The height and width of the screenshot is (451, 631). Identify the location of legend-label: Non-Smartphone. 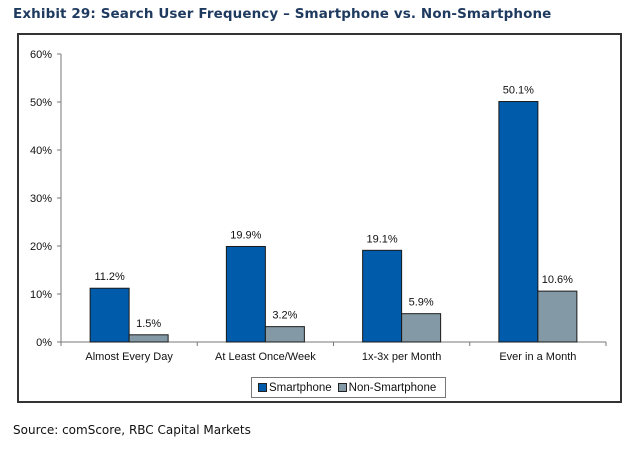
(392, 387).